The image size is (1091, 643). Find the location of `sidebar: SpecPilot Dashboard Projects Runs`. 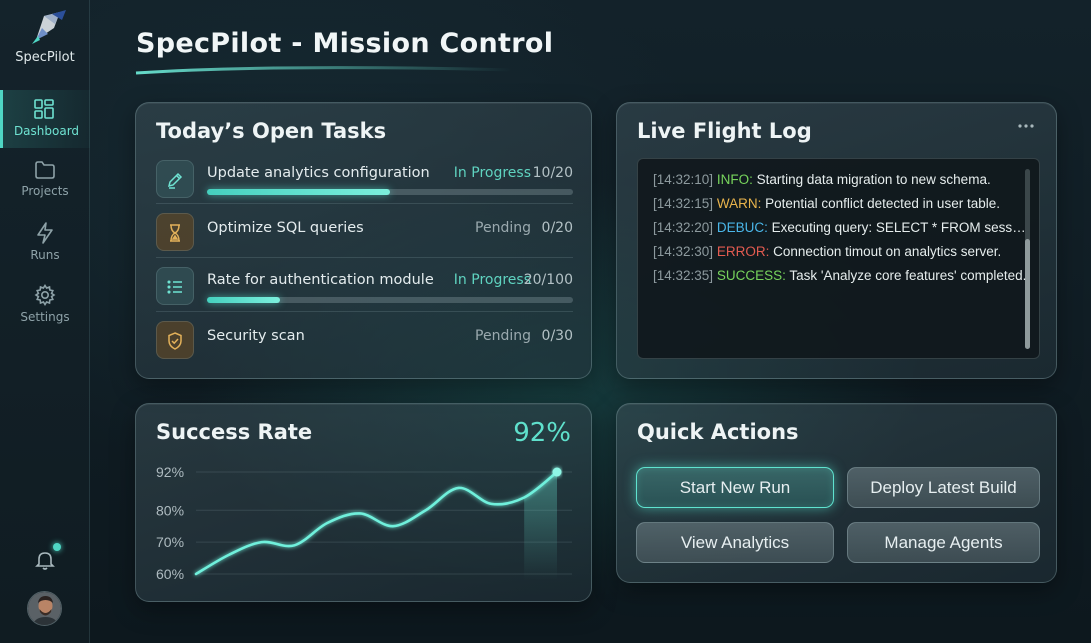

sidebar: SpecPilot Dashboard Projects Runs is located at coordinates (45, 321).